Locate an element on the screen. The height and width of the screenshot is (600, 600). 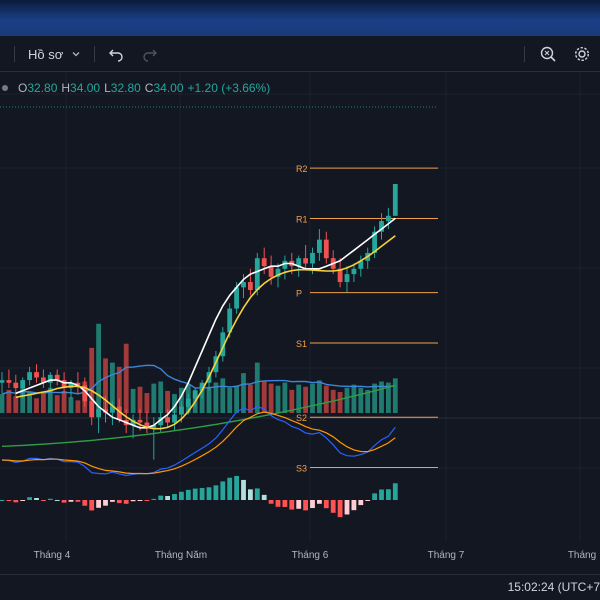
volume-ma-line is located at coordinates (198, 379).